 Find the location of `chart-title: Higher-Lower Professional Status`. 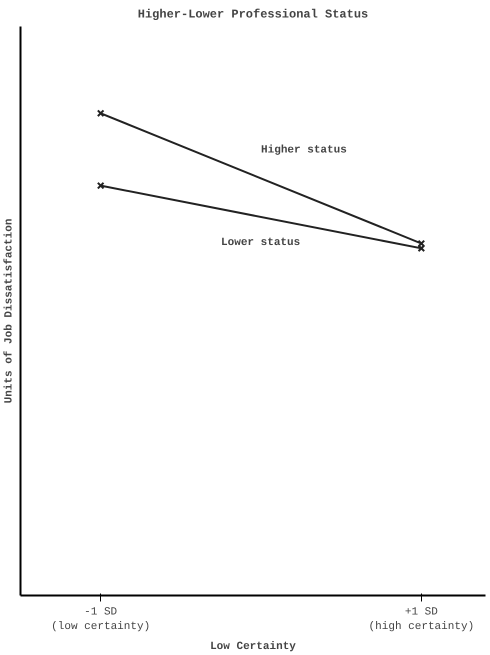

chart-title: Higher-Lower Professional Status is located at coordinates (253, 15).